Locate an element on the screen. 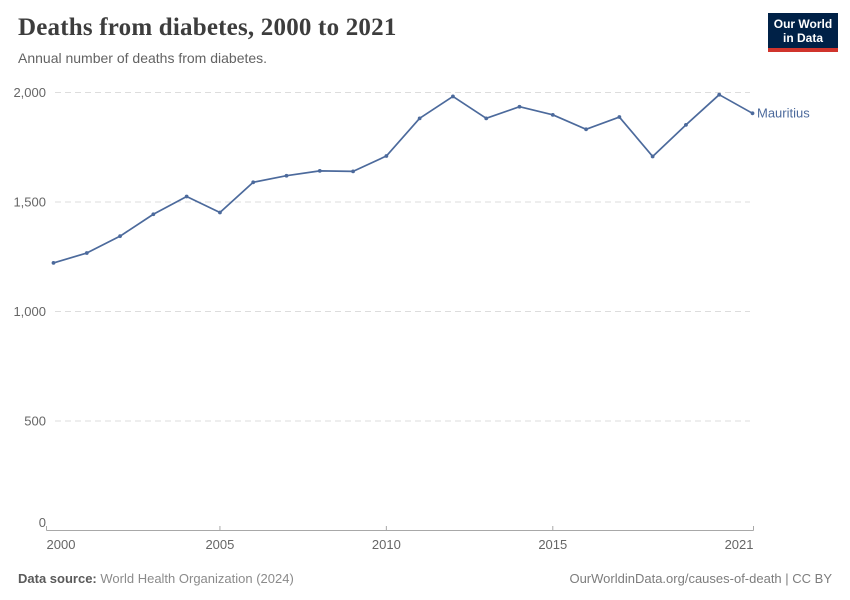 Image resolution: width=850 pixels, height=600 pixels. data-source-value: World Health Organization (2024) is located at coordinates (197, 578).